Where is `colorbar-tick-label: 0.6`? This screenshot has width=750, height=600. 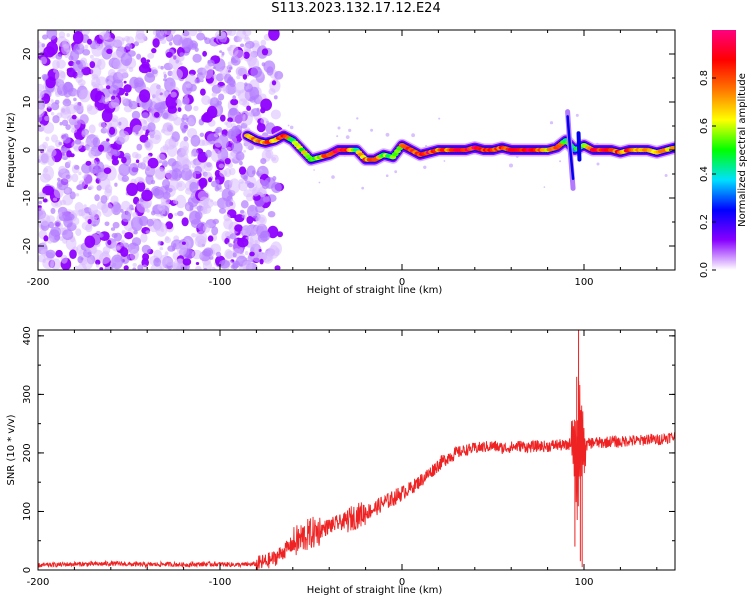
colorbar-tick-label: 0.6 is located at coordinates (704, 126).